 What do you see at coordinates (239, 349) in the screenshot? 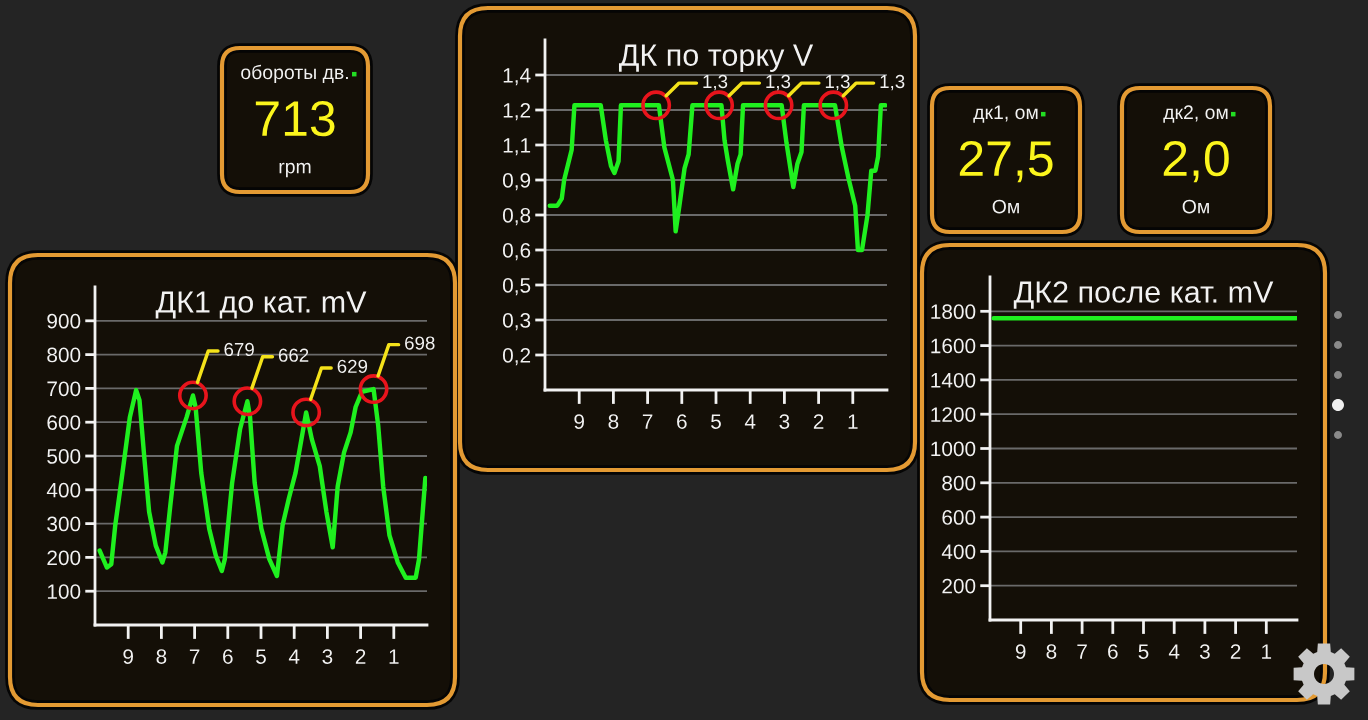
I see `annotation: 679` at bounding box center [239, 349].